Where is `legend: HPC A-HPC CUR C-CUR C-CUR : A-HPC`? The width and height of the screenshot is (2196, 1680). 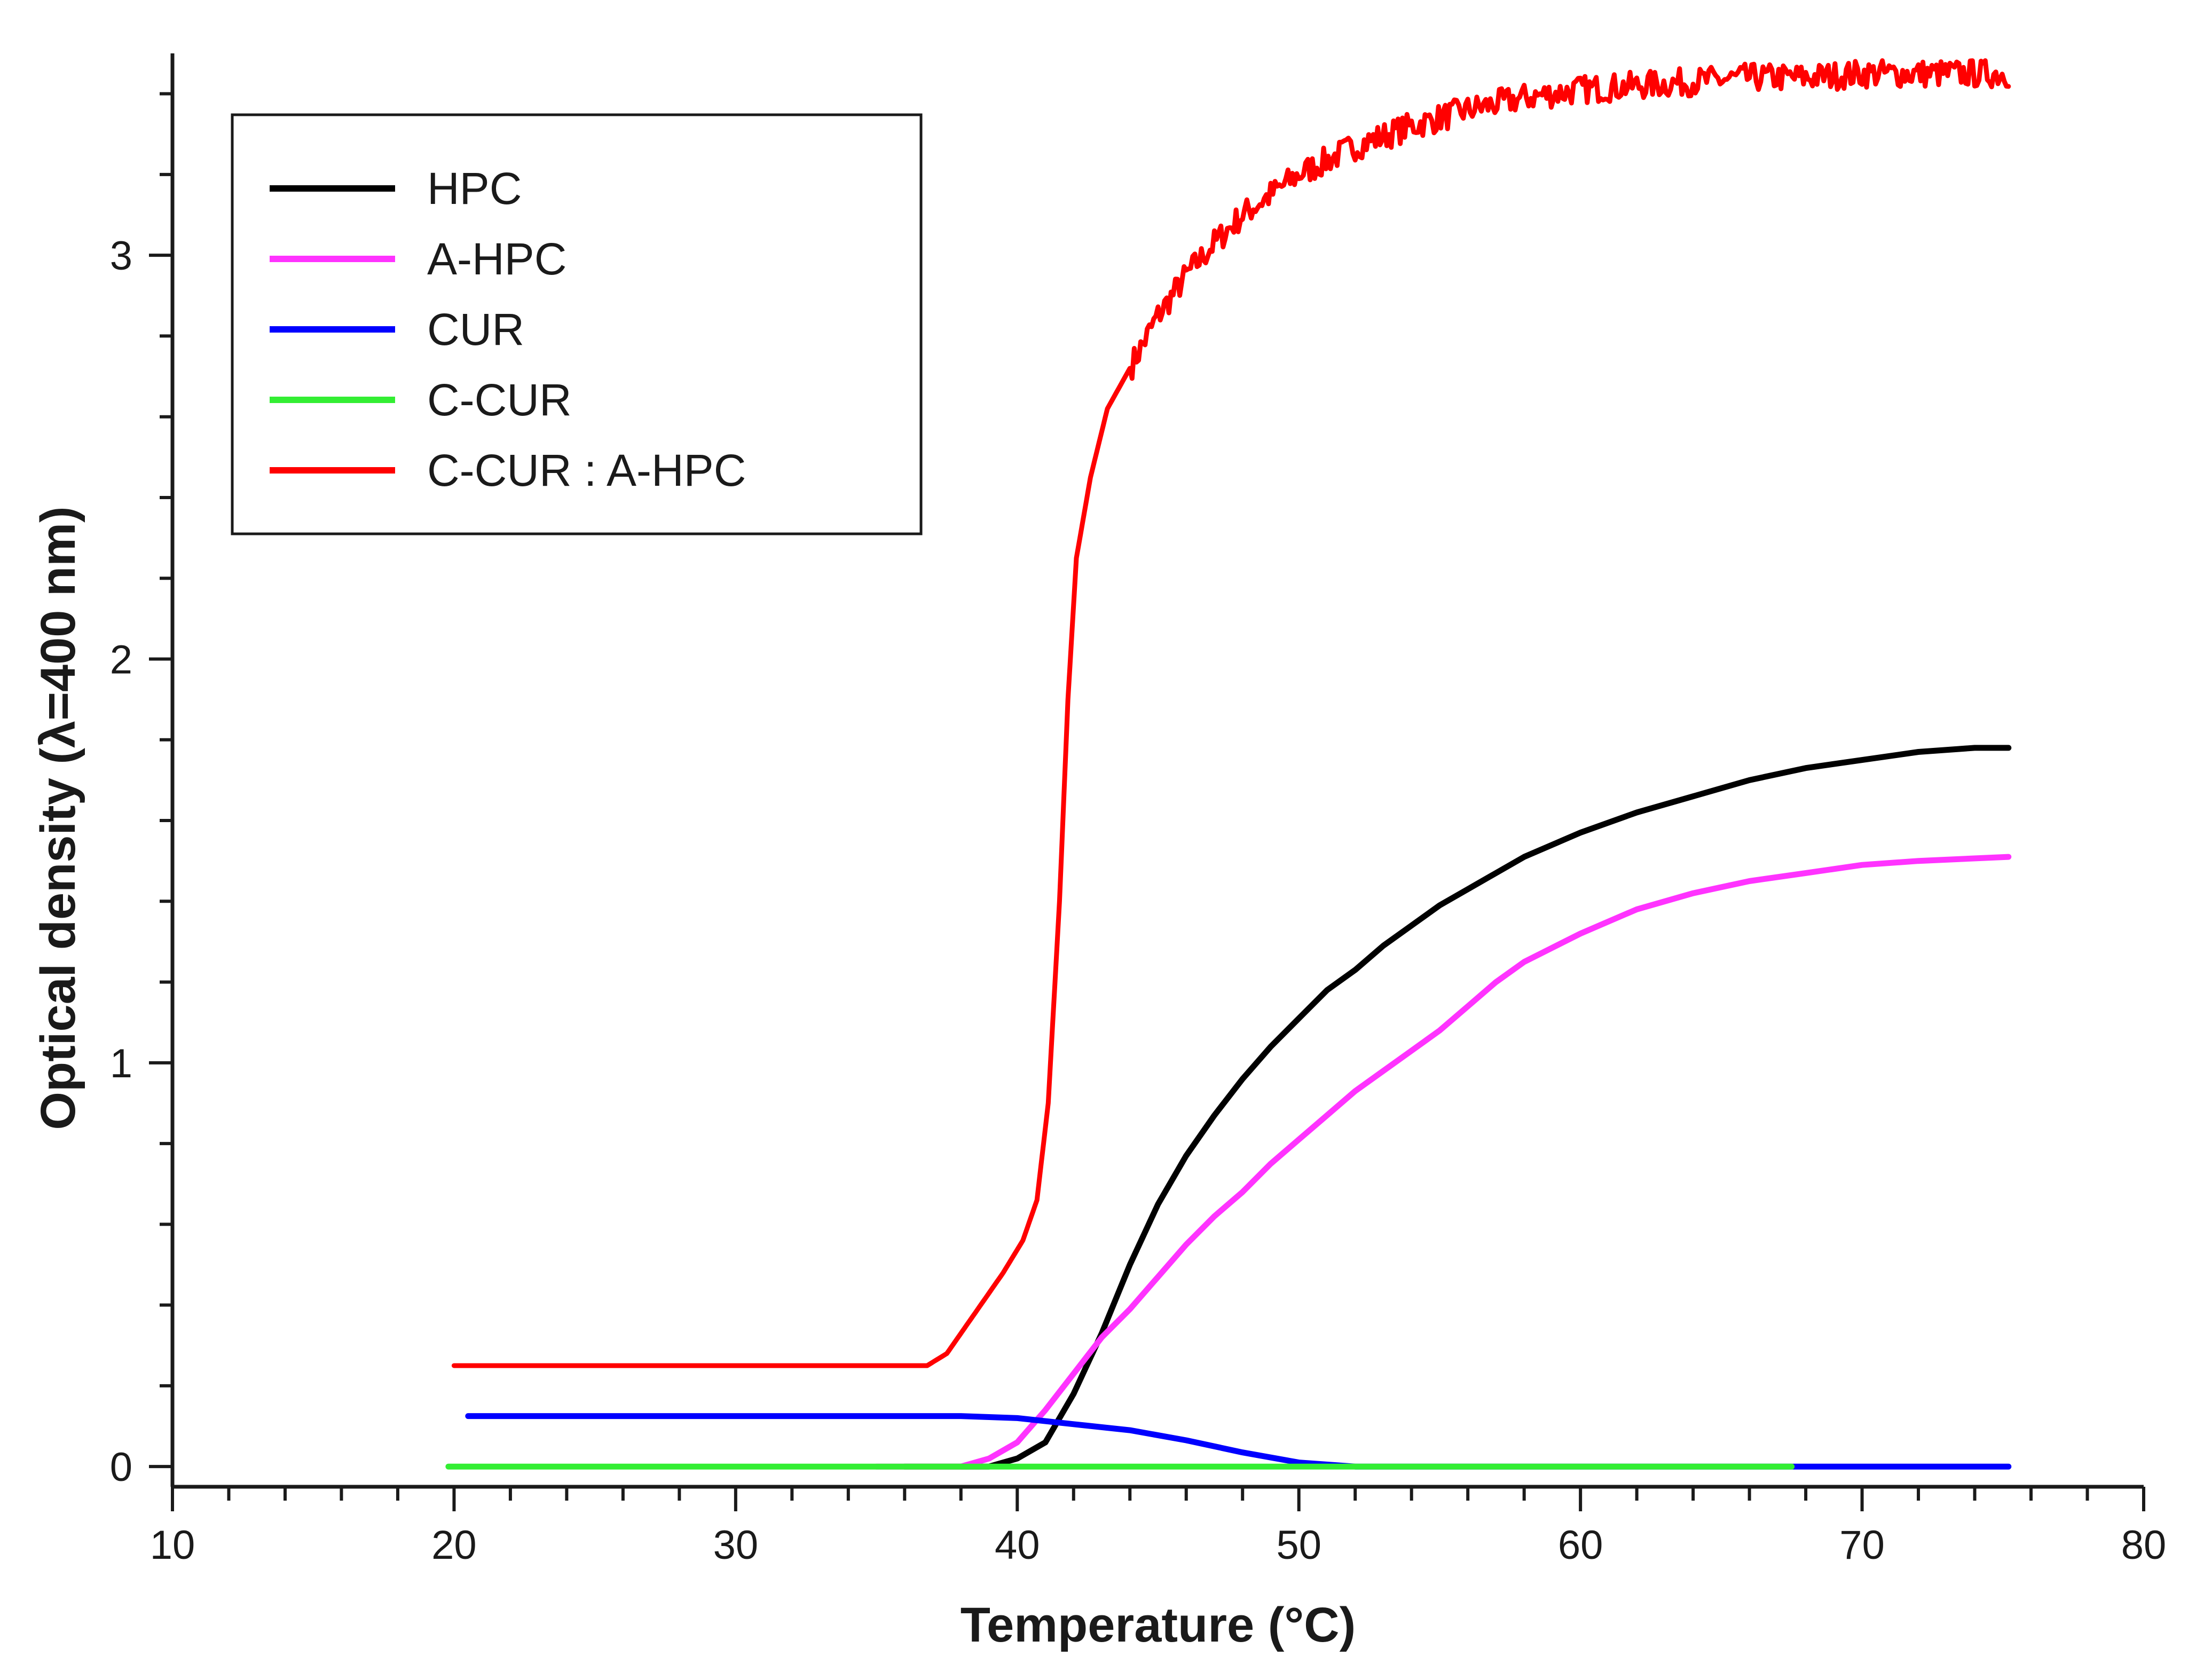 legend: HPC A-HPC CUR C-CUR C-CUR : A-HPC is located at coordinates (577, 324).